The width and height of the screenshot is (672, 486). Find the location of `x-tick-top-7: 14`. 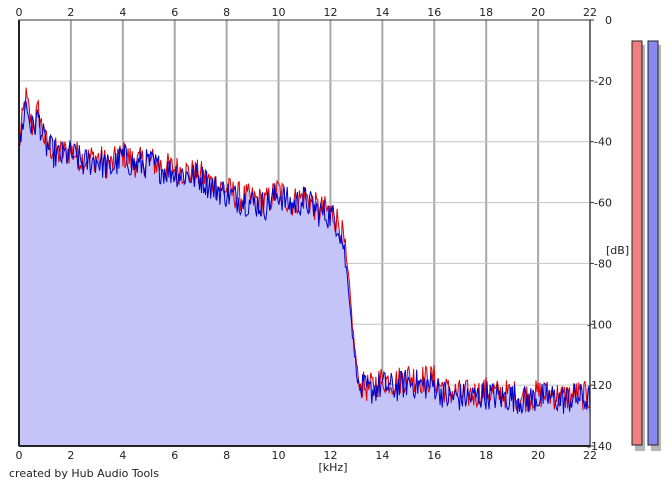

x-tick-top-7: 14 is located at coordinates (382, 12).